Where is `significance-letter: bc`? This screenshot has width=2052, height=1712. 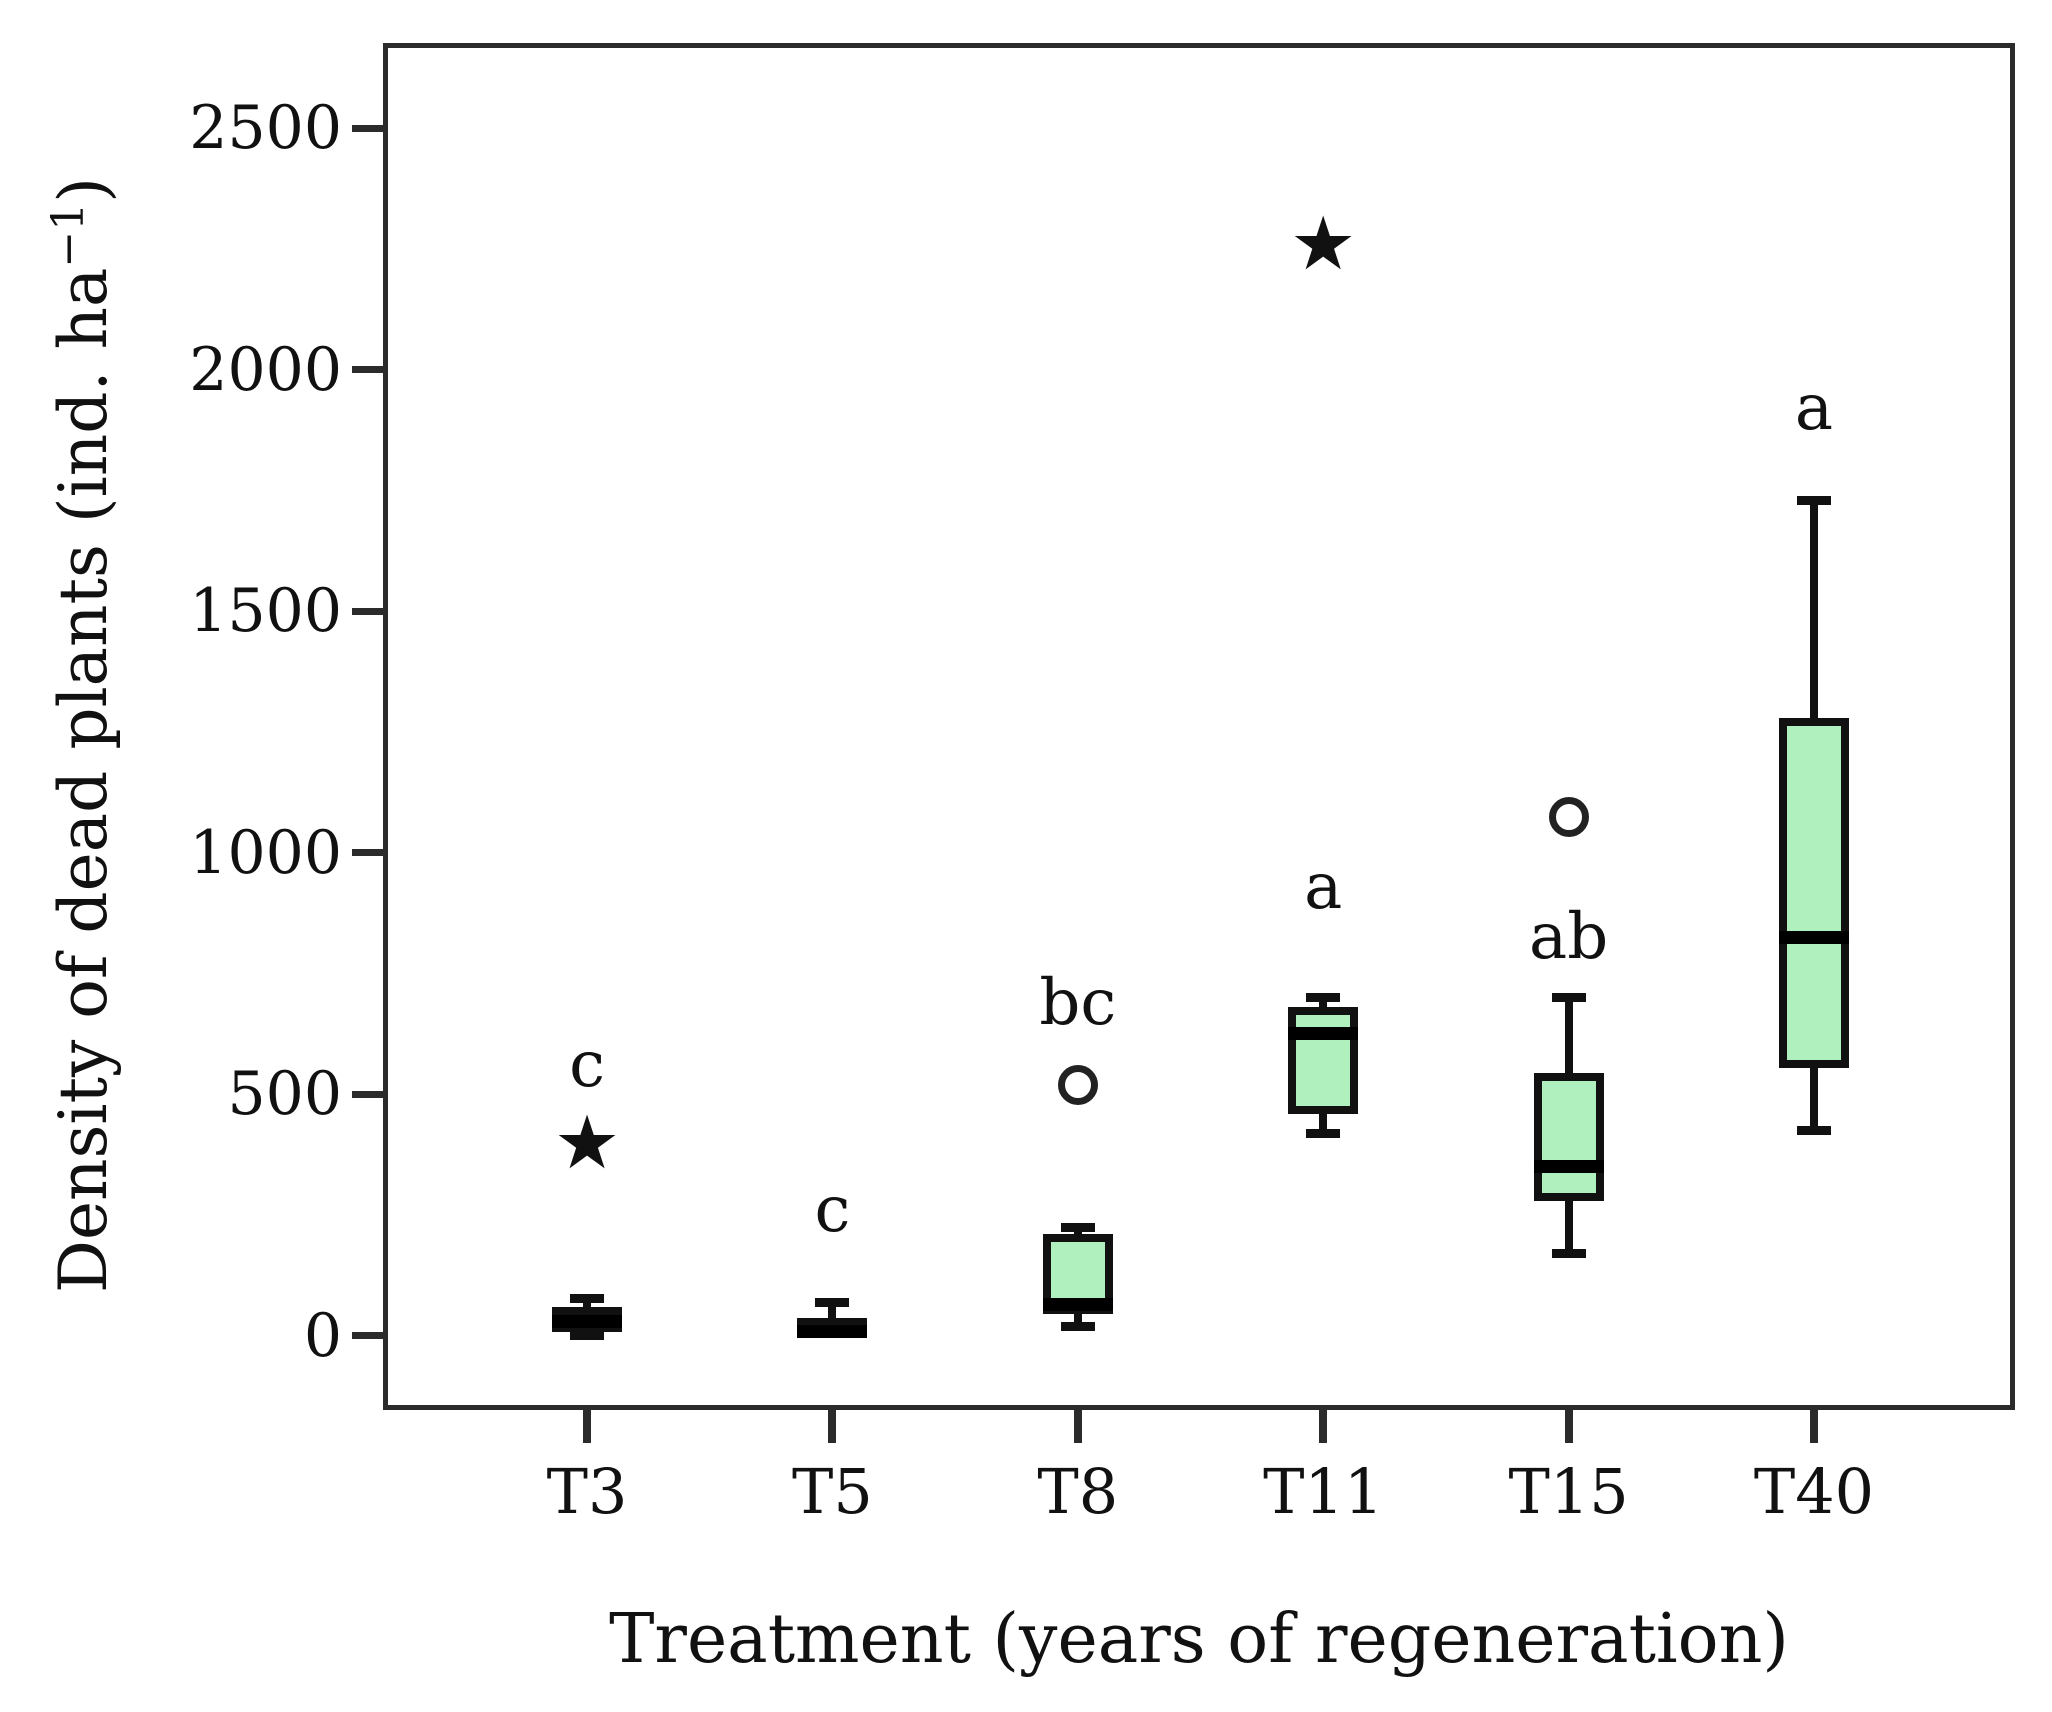 significance-letter: bc is located at coordinates (1078, 1002).